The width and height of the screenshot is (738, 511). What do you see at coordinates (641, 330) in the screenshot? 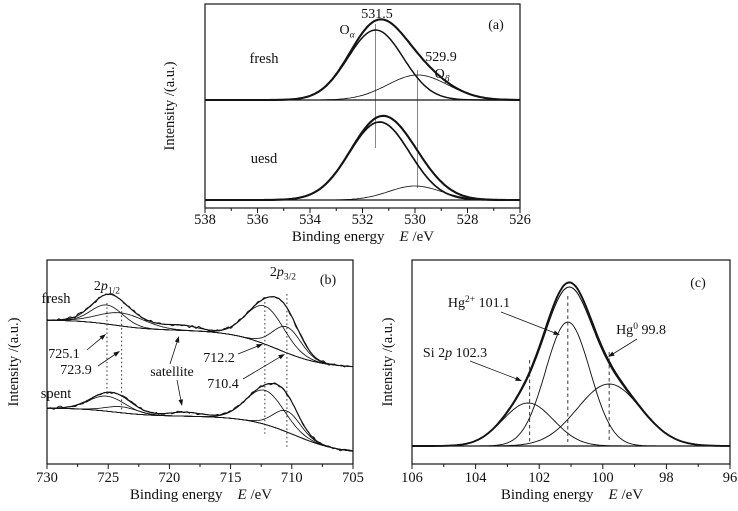
I see `annotation-label: Hg0 99.8` at bounding box center [641, 330].